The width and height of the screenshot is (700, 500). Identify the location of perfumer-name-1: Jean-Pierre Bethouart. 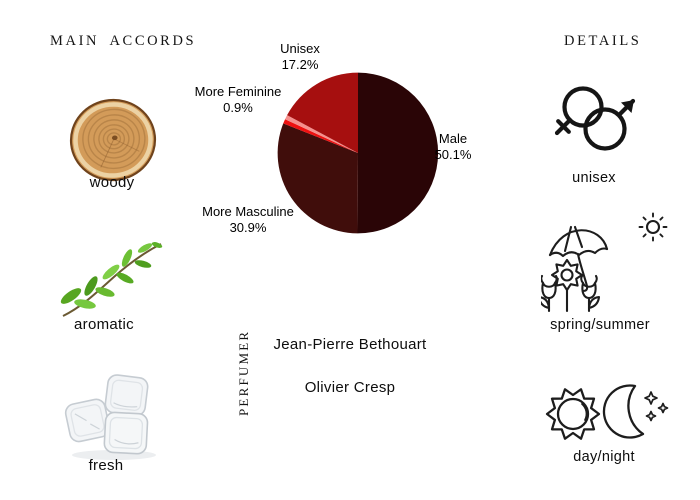
(350, 344).